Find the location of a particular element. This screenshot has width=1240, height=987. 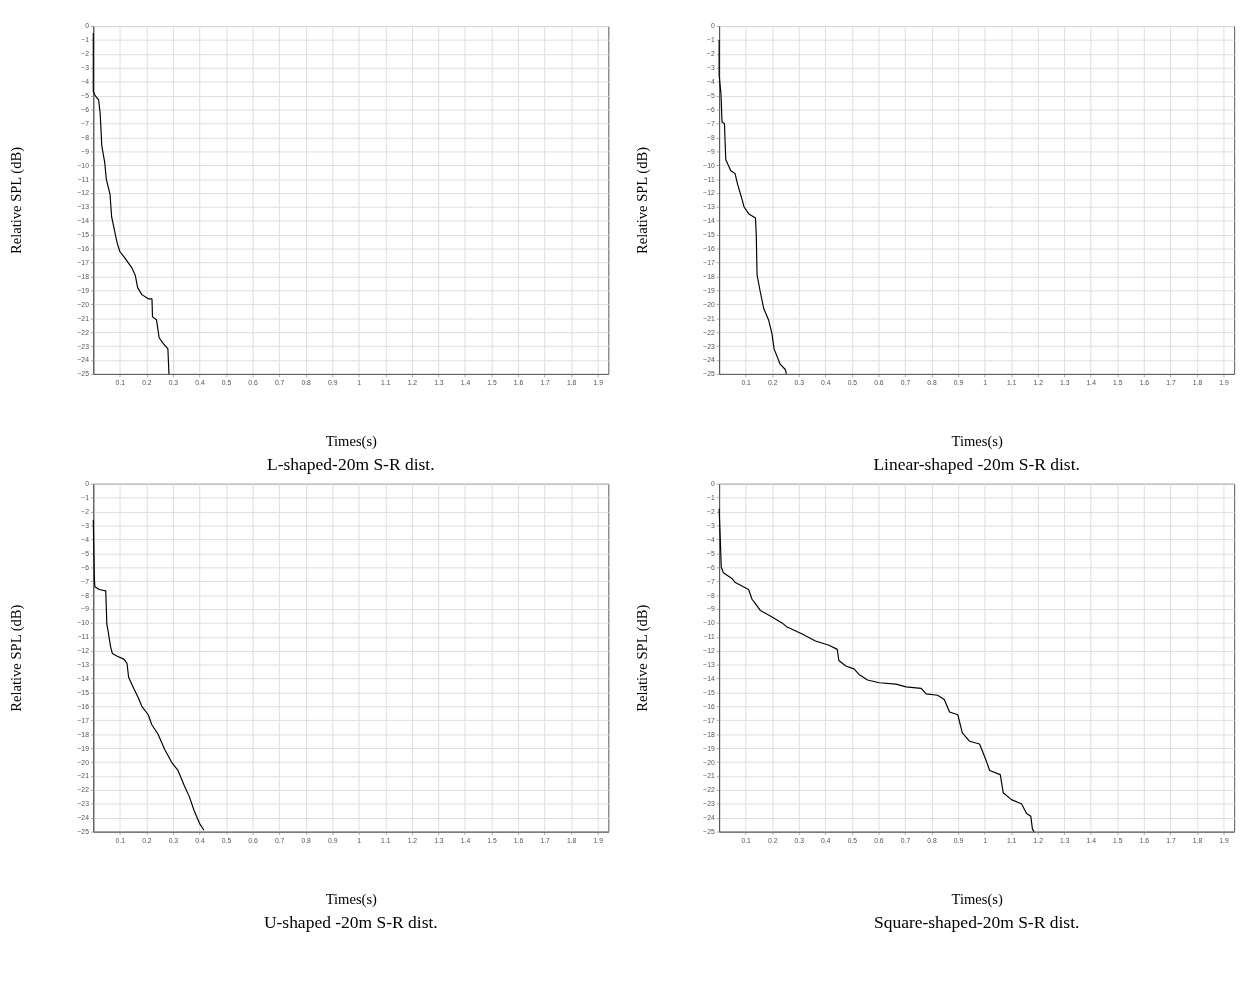

text: Square-shaped-20m S-R dist. is located at coordinates (976, 921).